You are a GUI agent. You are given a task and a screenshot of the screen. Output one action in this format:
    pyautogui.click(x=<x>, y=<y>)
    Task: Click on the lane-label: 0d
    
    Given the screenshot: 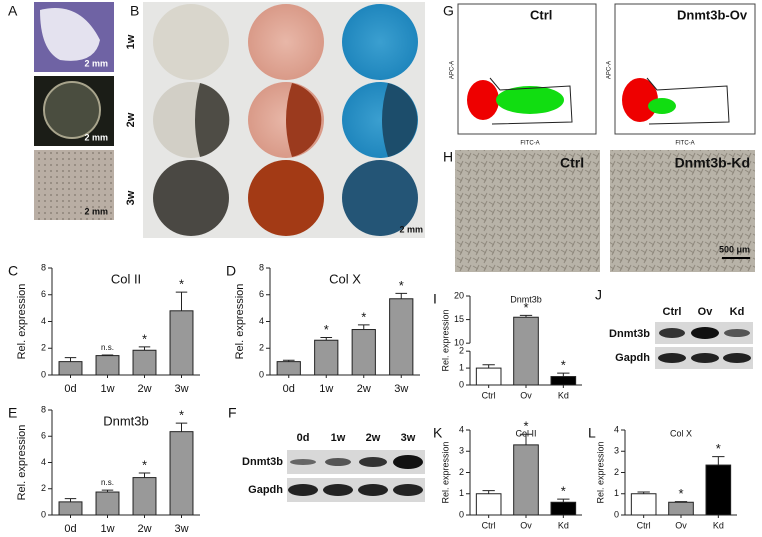 What is the action you would take?
    pyautogui.click(x=303, y=438)
    